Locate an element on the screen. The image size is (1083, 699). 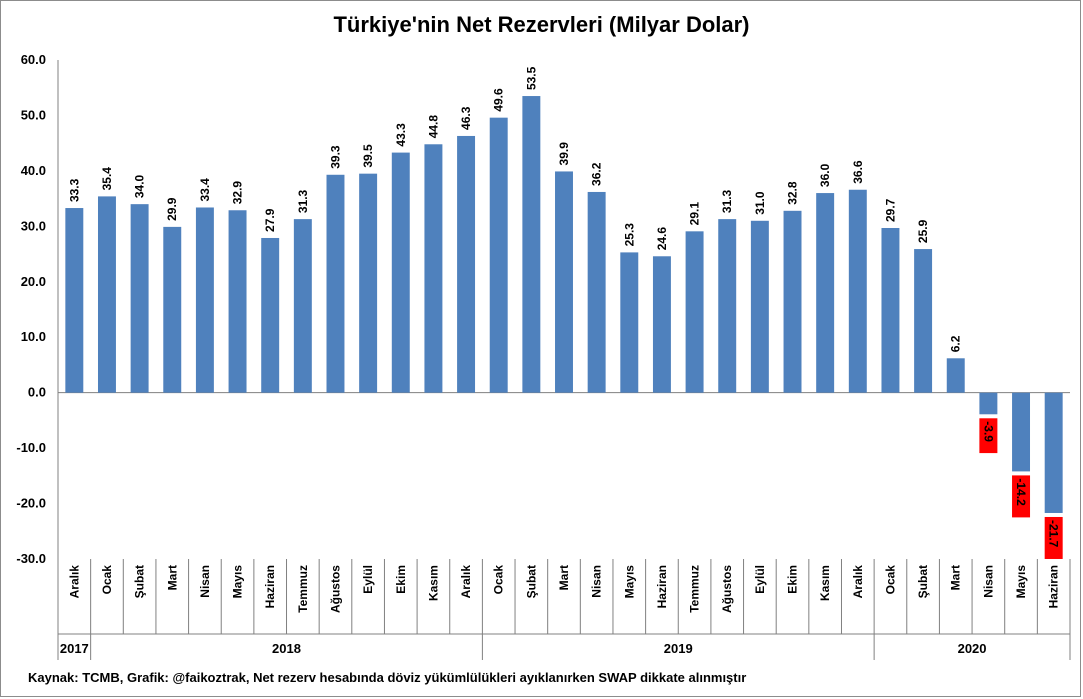
data-label: 27.9 is located at coordinates (270, 220).